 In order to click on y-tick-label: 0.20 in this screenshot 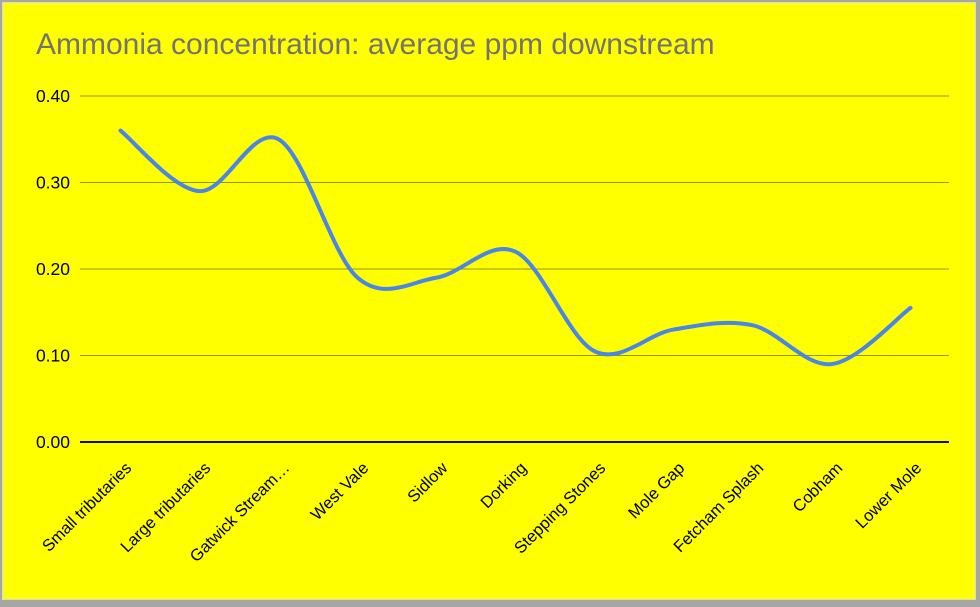, I will do `click(53, 269)`.